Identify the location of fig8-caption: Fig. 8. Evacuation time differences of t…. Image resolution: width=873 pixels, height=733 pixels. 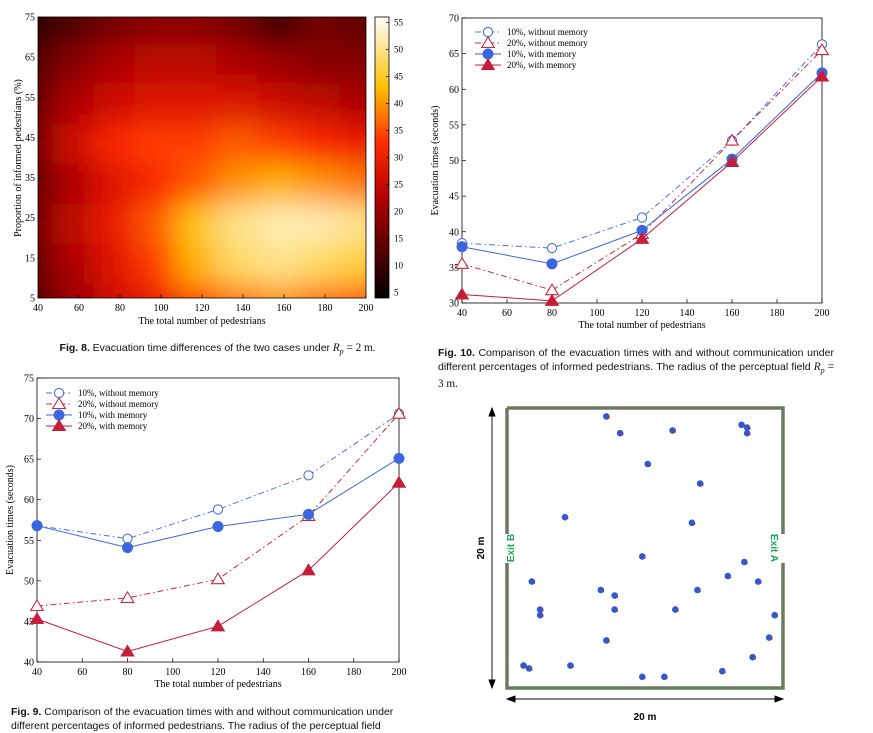
(217, 351).